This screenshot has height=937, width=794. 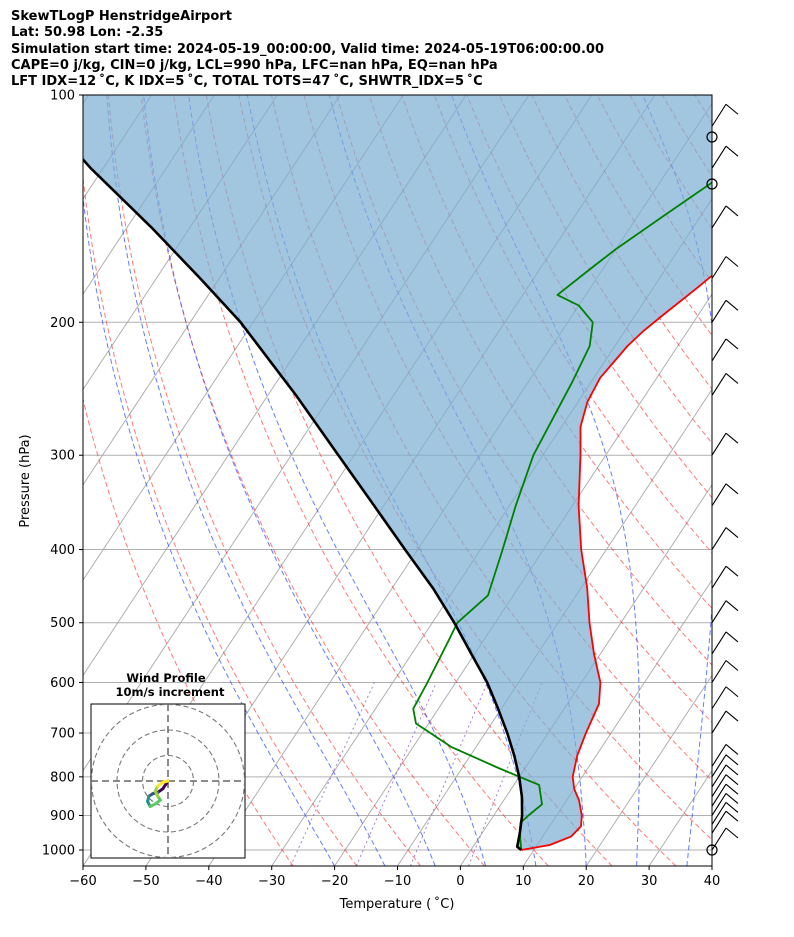 I want to click on y-tick-label: 100, so click(x=62, y=96).